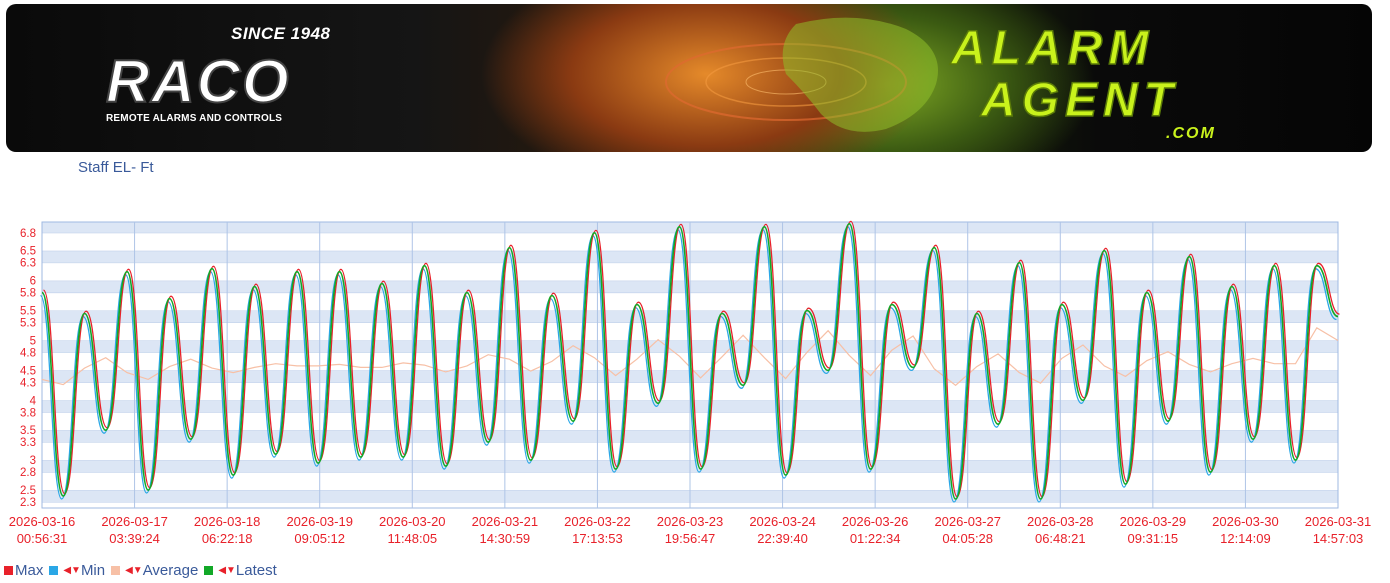 The image size is (1390, 583). Describe the element at coordinates (28, 413) in the screenshot. I see `y-tick-label: 3.8` at that location.